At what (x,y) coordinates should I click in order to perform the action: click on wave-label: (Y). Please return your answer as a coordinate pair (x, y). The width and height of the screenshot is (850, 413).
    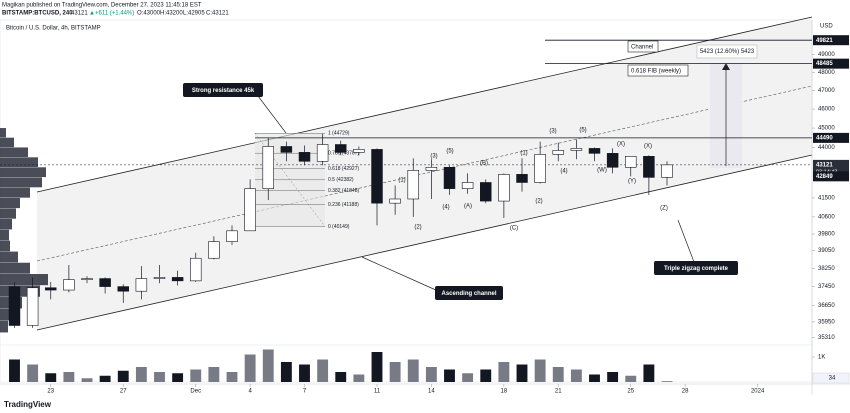
    Looking at the image, I should click on (632, 182).